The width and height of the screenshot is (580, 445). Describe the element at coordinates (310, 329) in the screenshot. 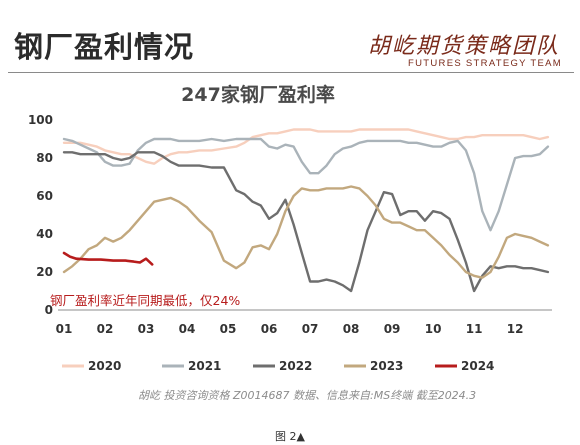

I see `x-tick-label: 07` at that location.